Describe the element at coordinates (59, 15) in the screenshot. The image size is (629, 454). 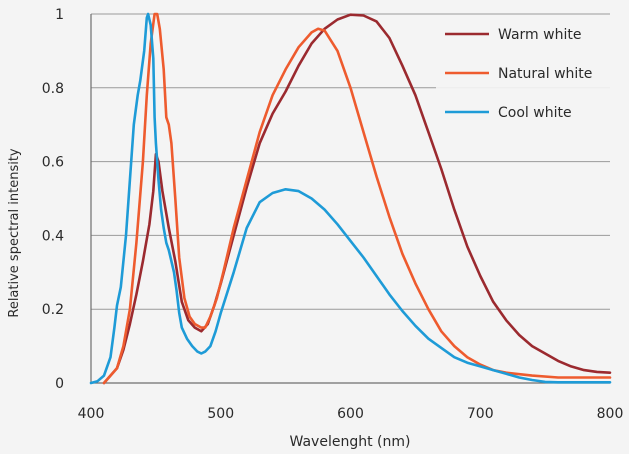
I see `y-tick-label: 1` at that location.